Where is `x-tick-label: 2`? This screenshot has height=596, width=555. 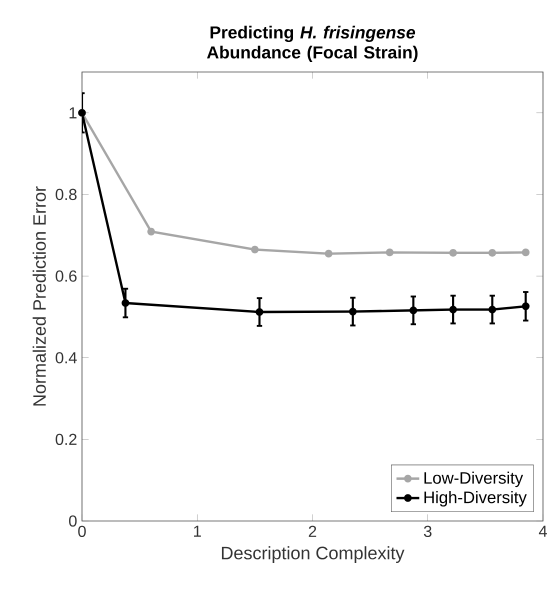 x-tick-label: 2 is located at coordinates (312, 531).